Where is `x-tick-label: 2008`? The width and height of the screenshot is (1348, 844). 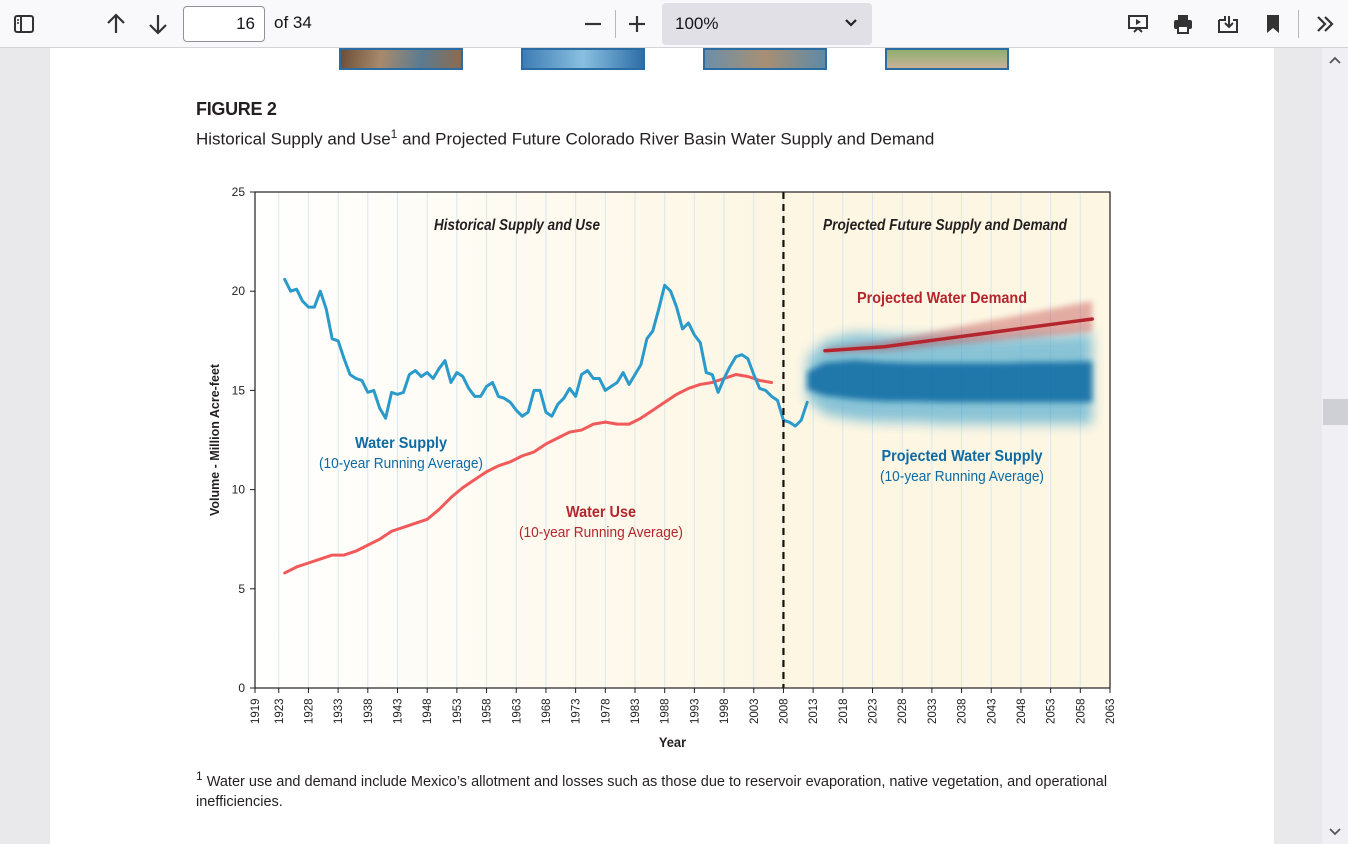
x-tick-label: 2008 is located at coordinates (784, 711).